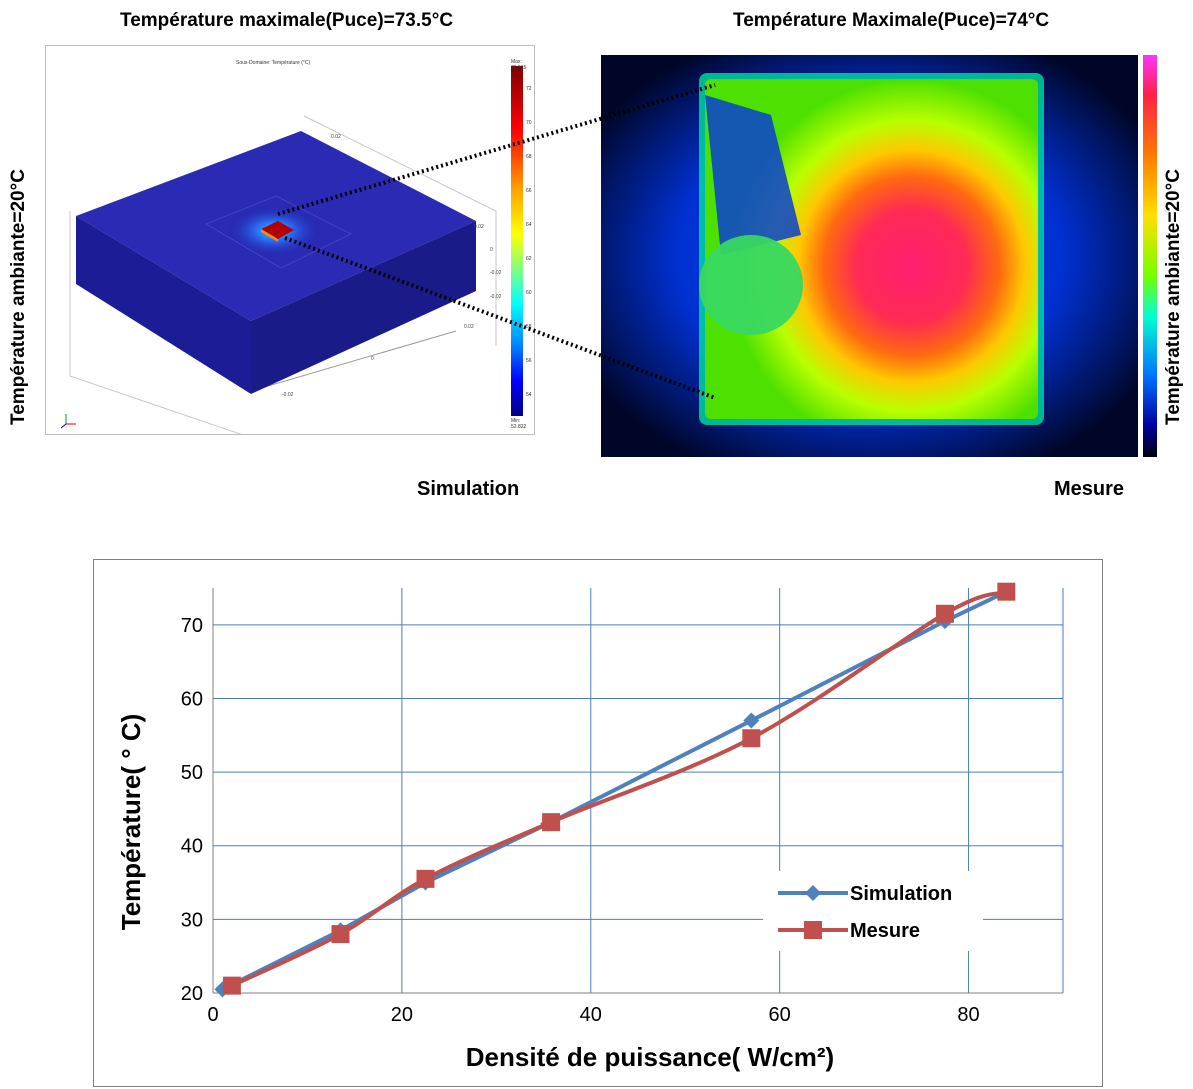  Describe the element at coordinates (192, 699) in the screenshot. I see `y-tick-label: 60` at that location.